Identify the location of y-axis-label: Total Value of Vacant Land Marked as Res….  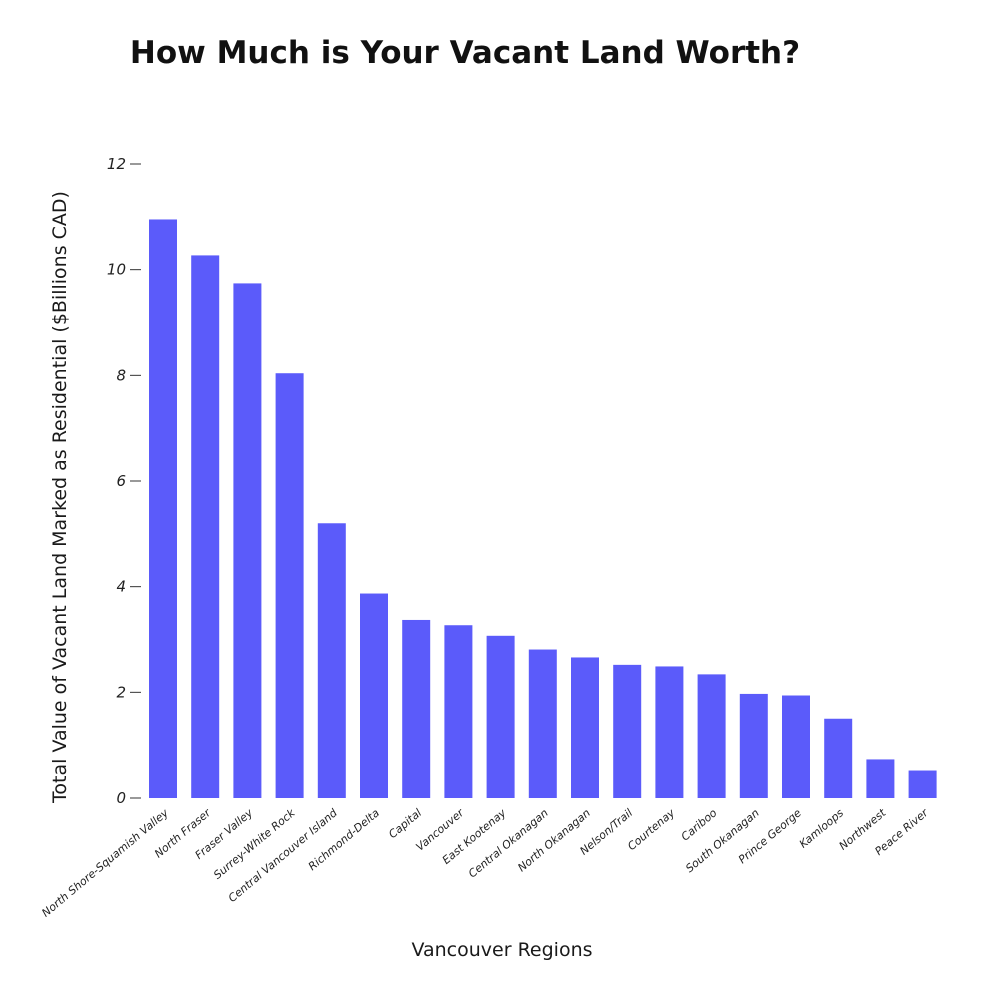
(60, 497).